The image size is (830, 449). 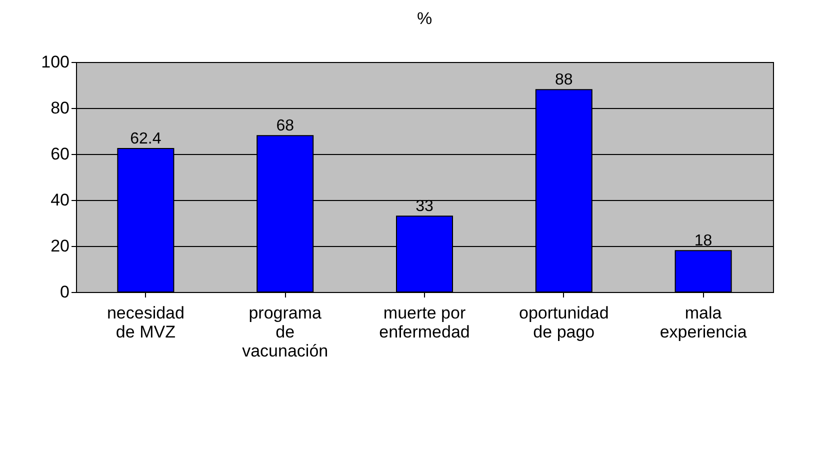 I want to click on x-tick-label: mala experiencia, so click(x=704, y=323).